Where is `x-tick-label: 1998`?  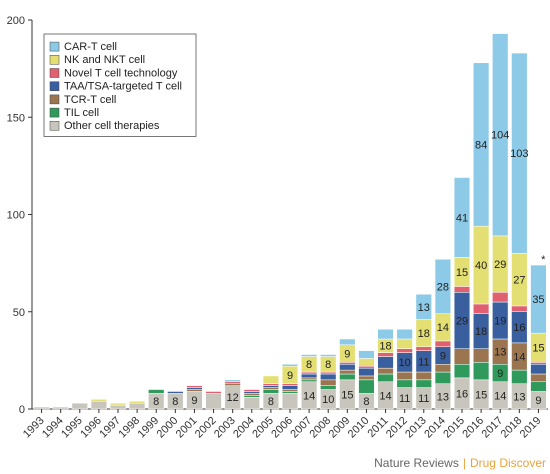 x-tick-label: 1998 is located at coordinates (129, 428).